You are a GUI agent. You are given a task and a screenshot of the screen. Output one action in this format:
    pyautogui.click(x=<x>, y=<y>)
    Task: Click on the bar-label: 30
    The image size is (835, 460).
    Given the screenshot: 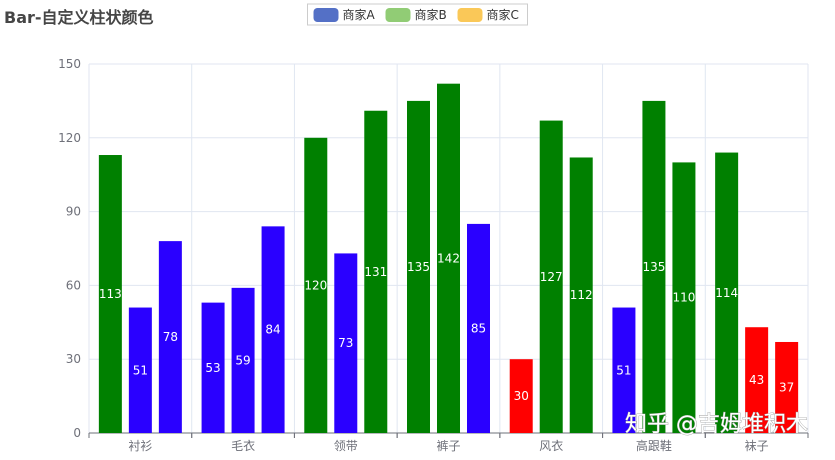 What is the action you would take?
    pyautogui.click(x=521, y=396)
    